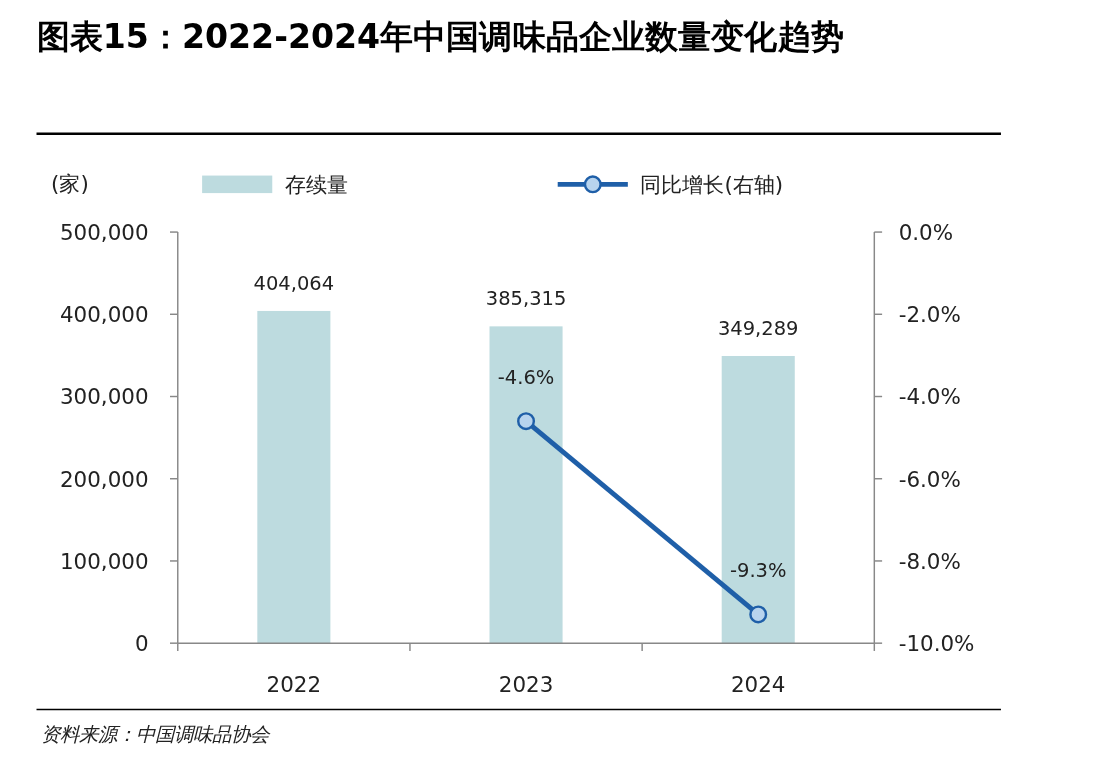 The image size is (1097, 775). I want to click on data-label: 404,064, so click(294, 283).